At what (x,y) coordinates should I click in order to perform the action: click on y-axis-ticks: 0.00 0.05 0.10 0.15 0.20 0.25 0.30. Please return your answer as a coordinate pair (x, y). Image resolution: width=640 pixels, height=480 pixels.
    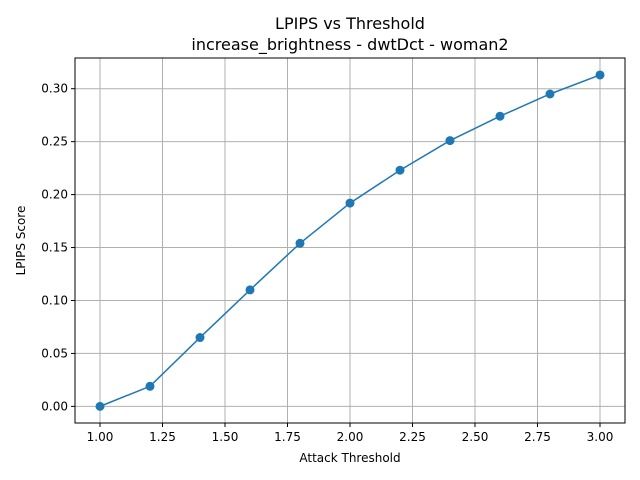
    Looking at the image, I should click on (58, 247).